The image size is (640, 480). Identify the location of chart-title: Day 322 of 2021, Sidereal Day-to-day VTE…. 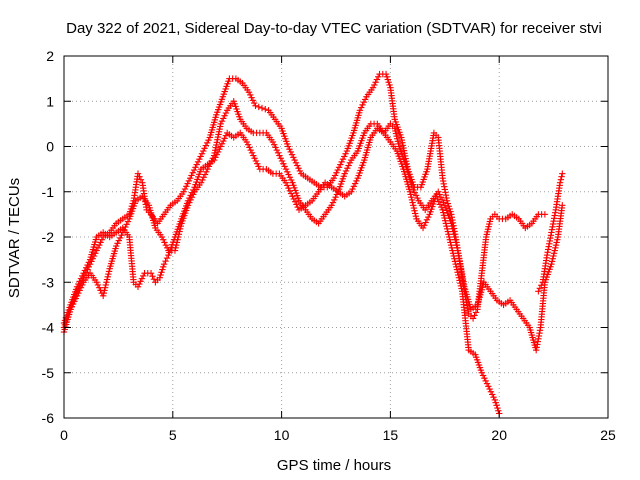
(334, 28).